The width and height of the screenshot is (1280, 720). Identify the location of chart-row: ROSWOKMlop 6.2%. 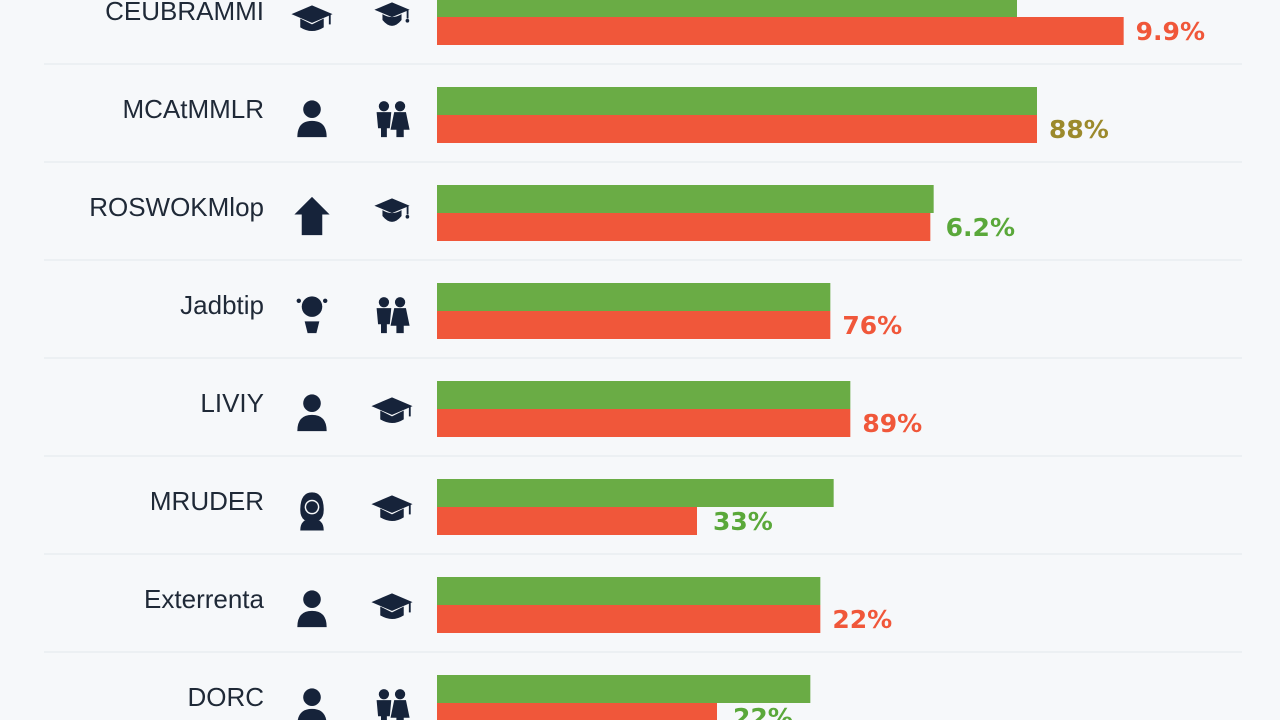
(643, 223).